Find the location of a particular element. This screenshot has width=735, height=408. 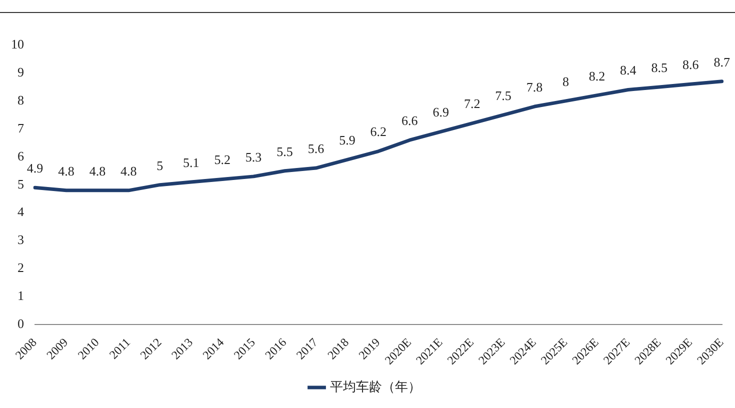

data-label: 8 is located at coordinates (565, 81).